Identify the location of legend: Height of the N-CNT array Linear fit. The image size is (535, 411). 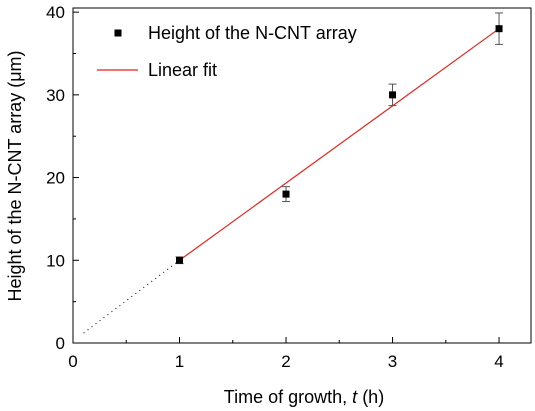
(227, 51).